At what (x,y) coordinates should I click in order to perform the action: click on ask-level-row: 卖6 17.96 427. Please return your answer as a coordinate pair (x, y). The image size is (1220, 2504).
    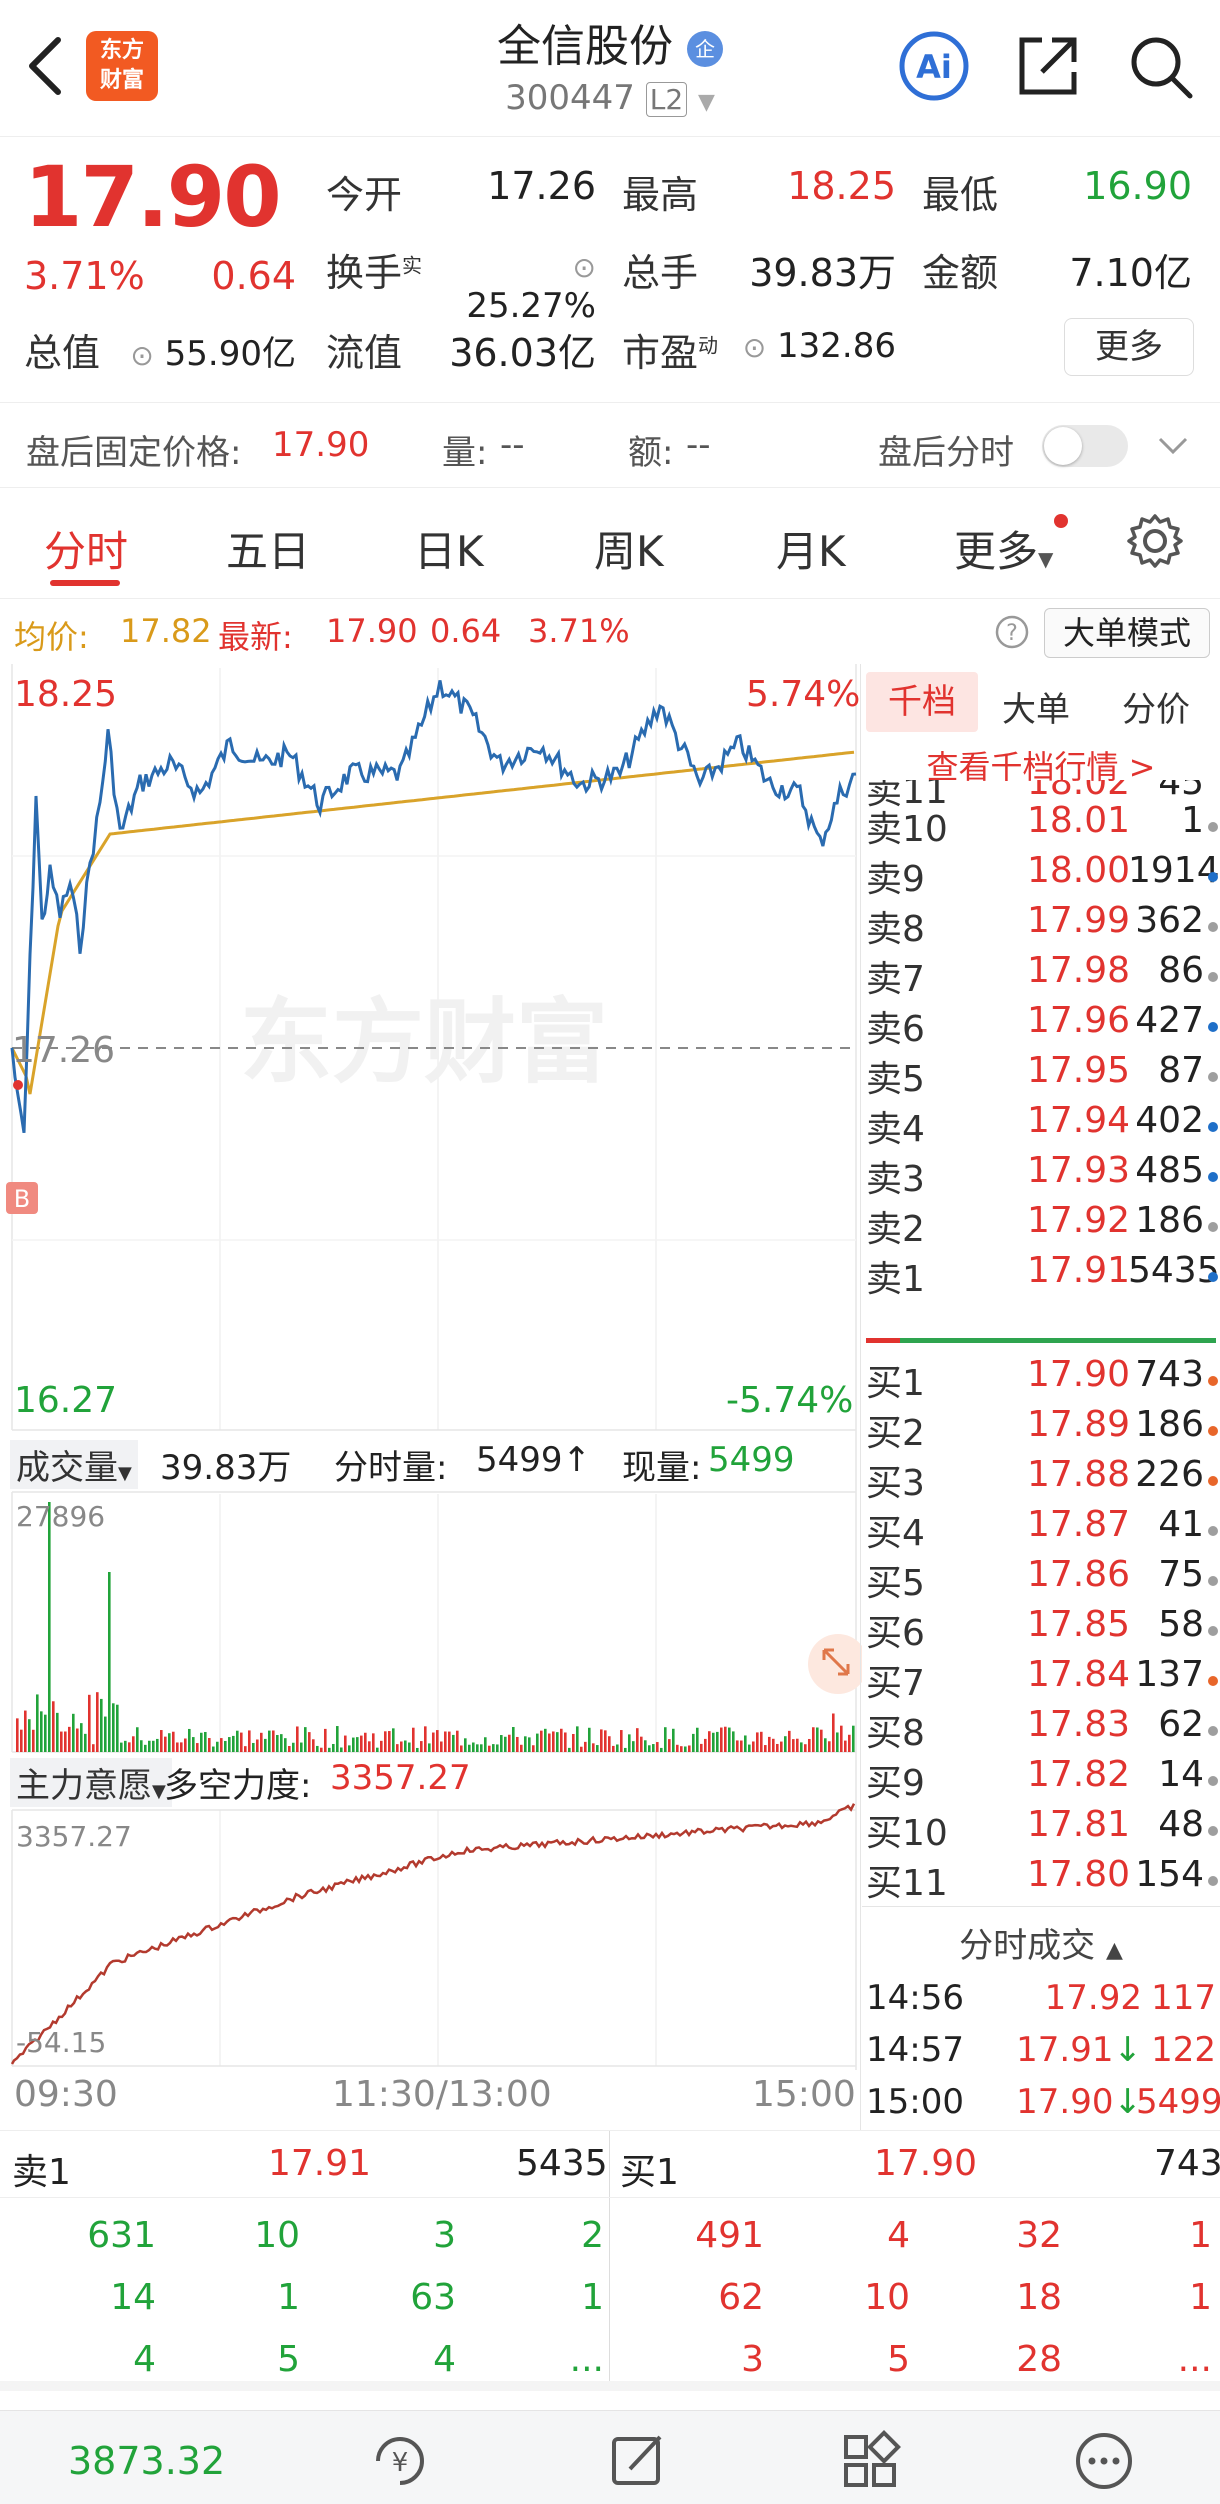
    Looking at the image, I should click on (1042, 1025).